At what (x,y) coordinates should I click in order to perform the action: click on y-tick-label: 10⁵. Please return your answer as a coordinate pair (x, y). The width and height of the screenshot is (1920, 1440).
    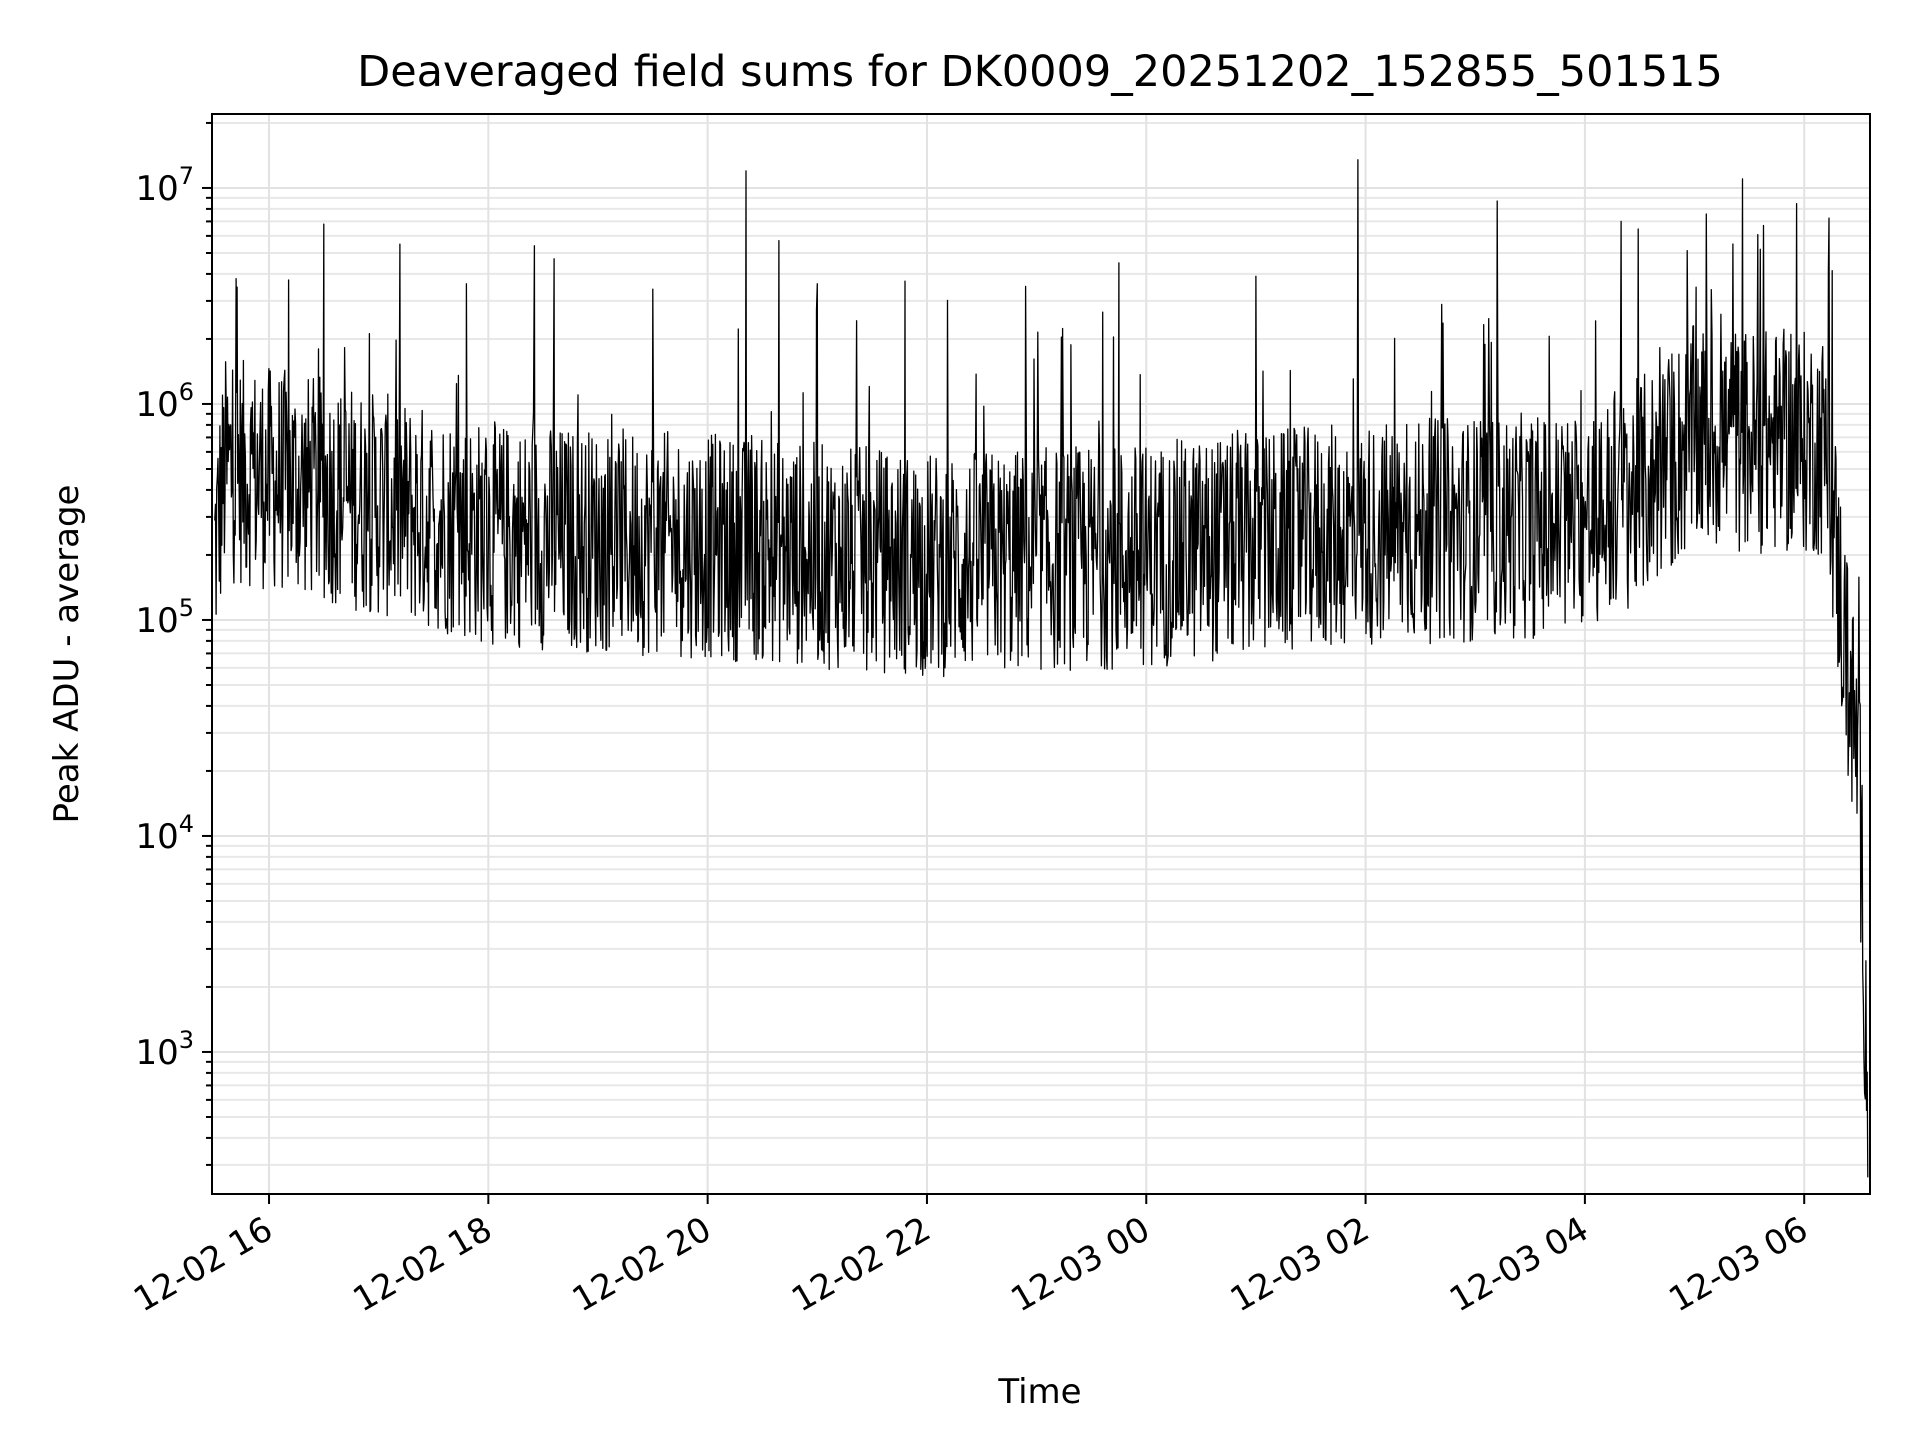
    Looking at the image, I should click on (164, 617).